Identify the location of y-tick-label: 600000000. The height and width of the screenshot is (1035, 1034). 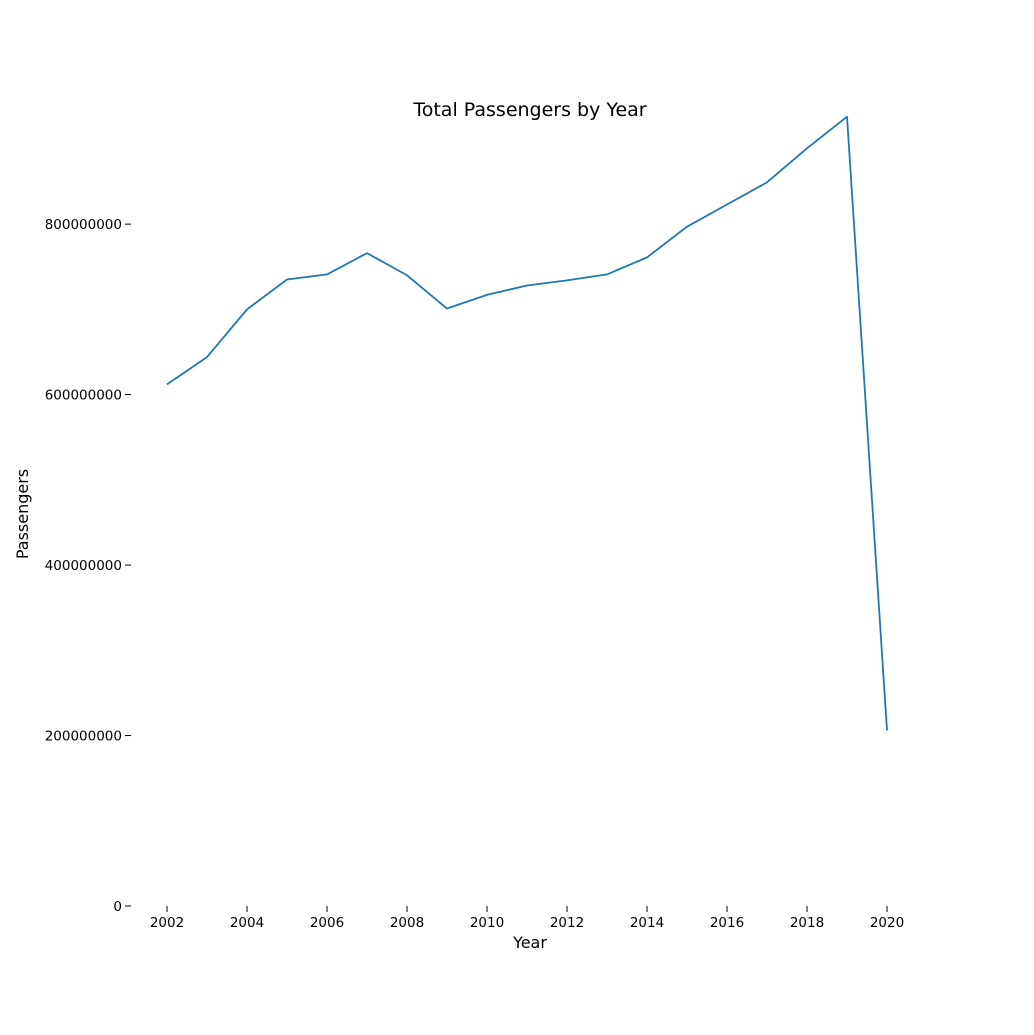
(83, 396).